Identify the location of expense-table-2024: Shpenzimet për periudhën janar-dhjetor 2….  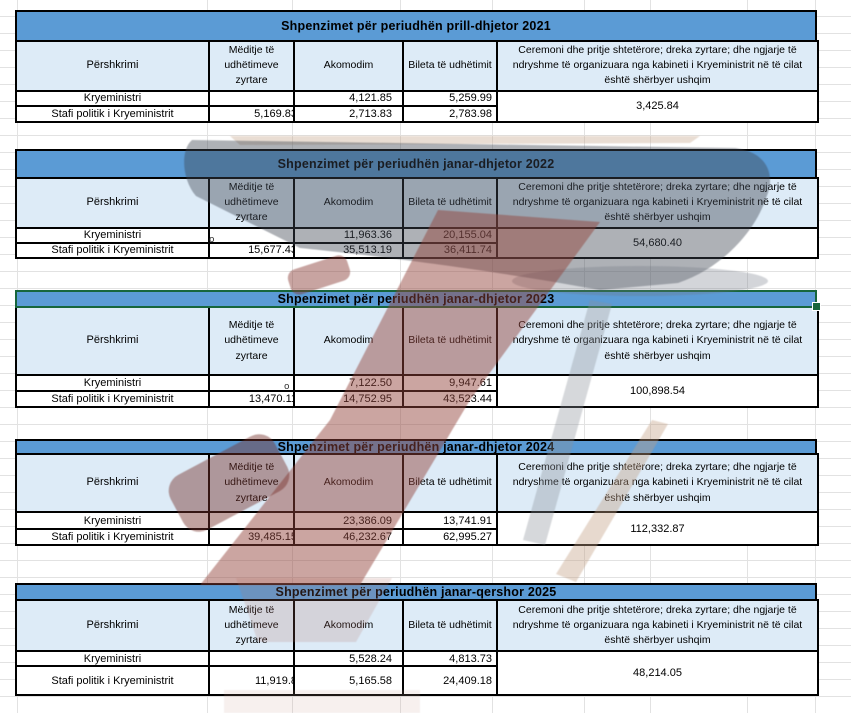
(417, 492).